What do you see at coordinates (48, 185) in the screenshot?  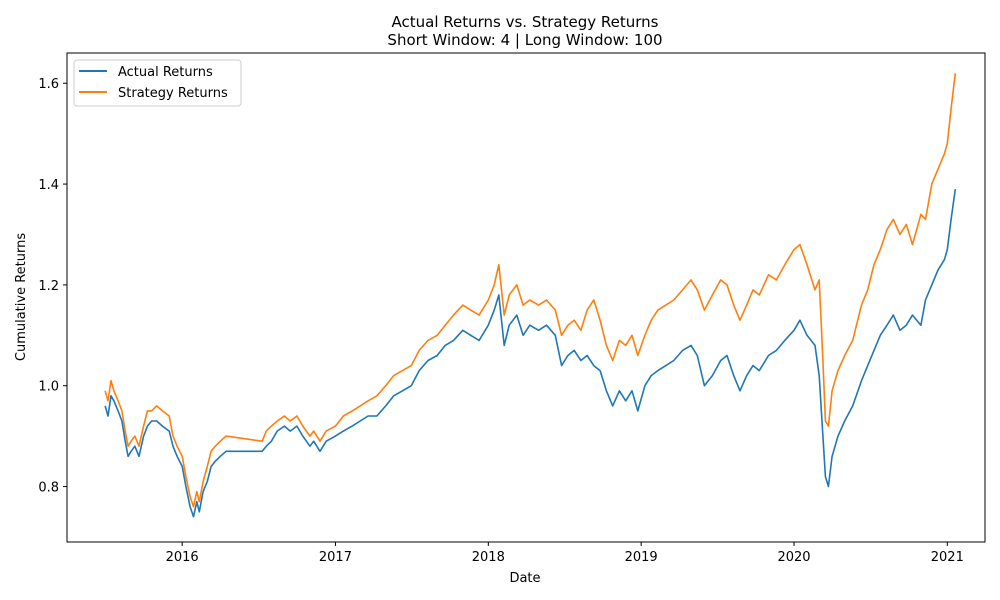 I see `y-tick-label: 1.4` at bounding box center [48, 185].